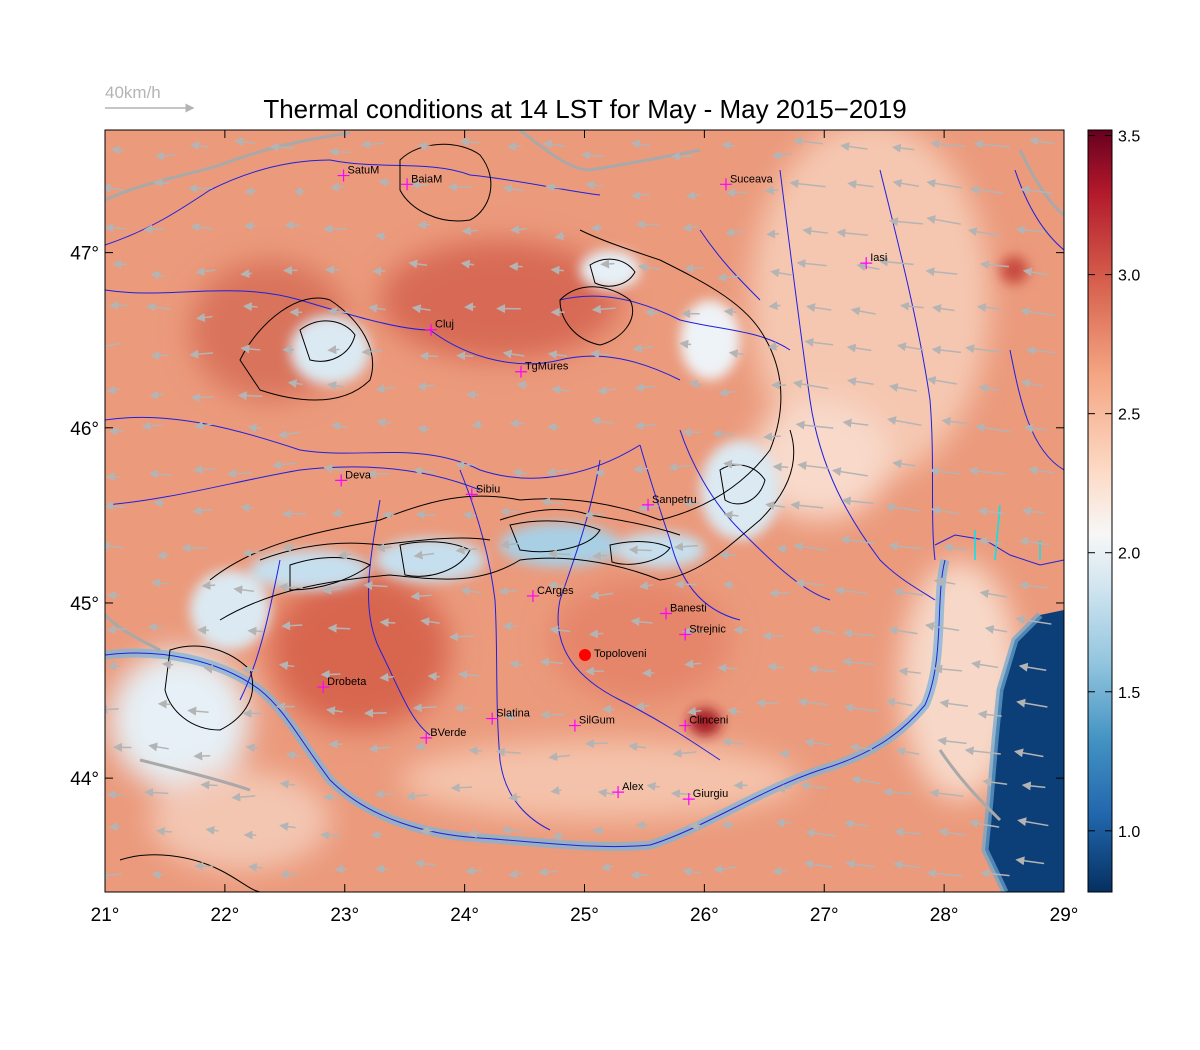 This screenshot has height=1050, width=1200. What do you see at coordinates (426, 179) in the screenshot?
I see `city-label: BaiaM` at bounding box center [426, 179].